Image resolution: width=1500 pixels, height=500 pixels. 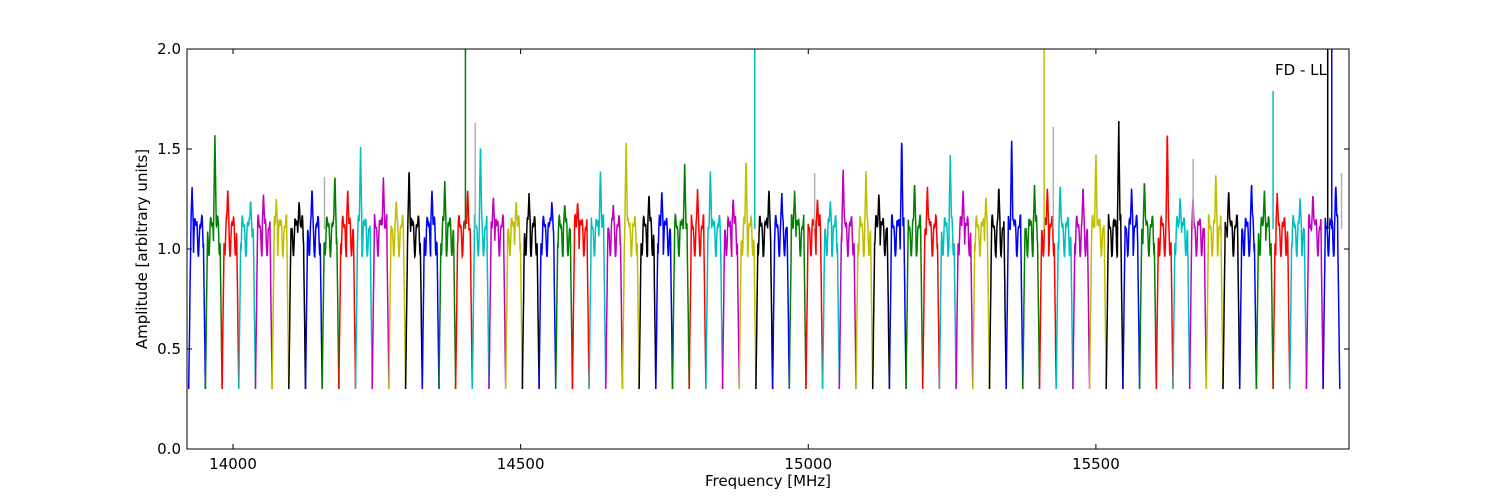 I want to click on panel-annotation: FD - LL, so click(x=1301, y=70).